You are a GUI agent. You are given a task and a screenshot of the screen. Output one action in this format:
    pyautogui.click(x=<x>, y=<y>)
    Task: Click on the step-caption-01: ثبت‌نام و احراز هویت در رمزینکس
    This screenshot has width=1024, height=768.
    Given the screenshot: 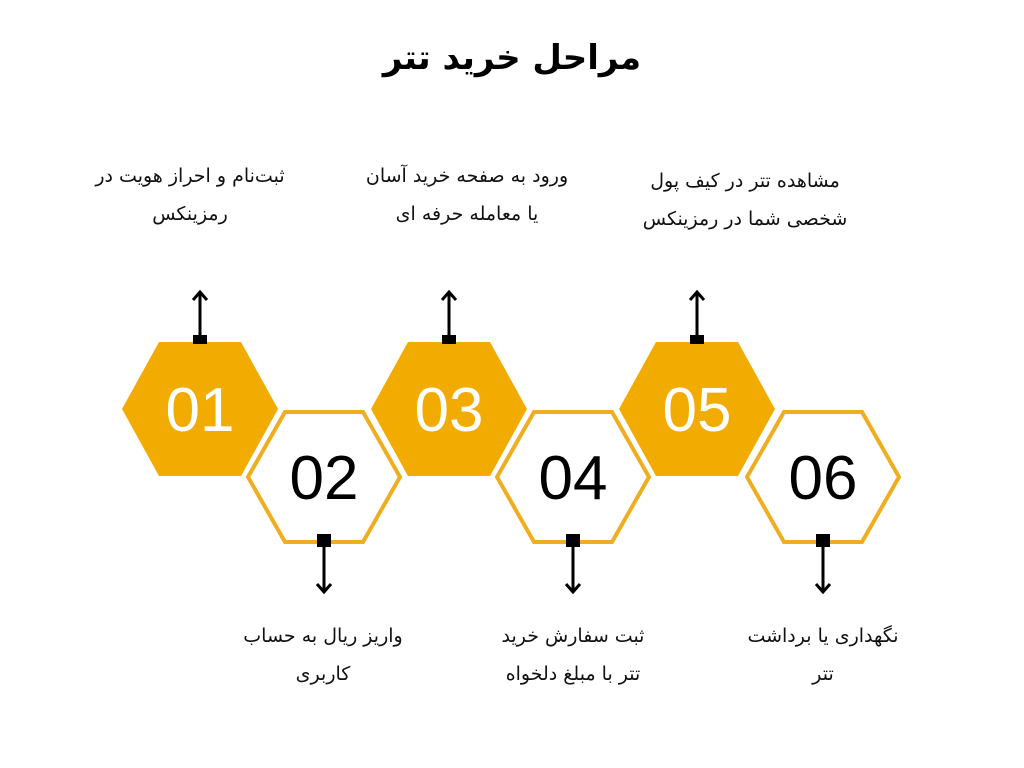 What is the action you would take?
    pyautogui.click(x=190, y=195)
    